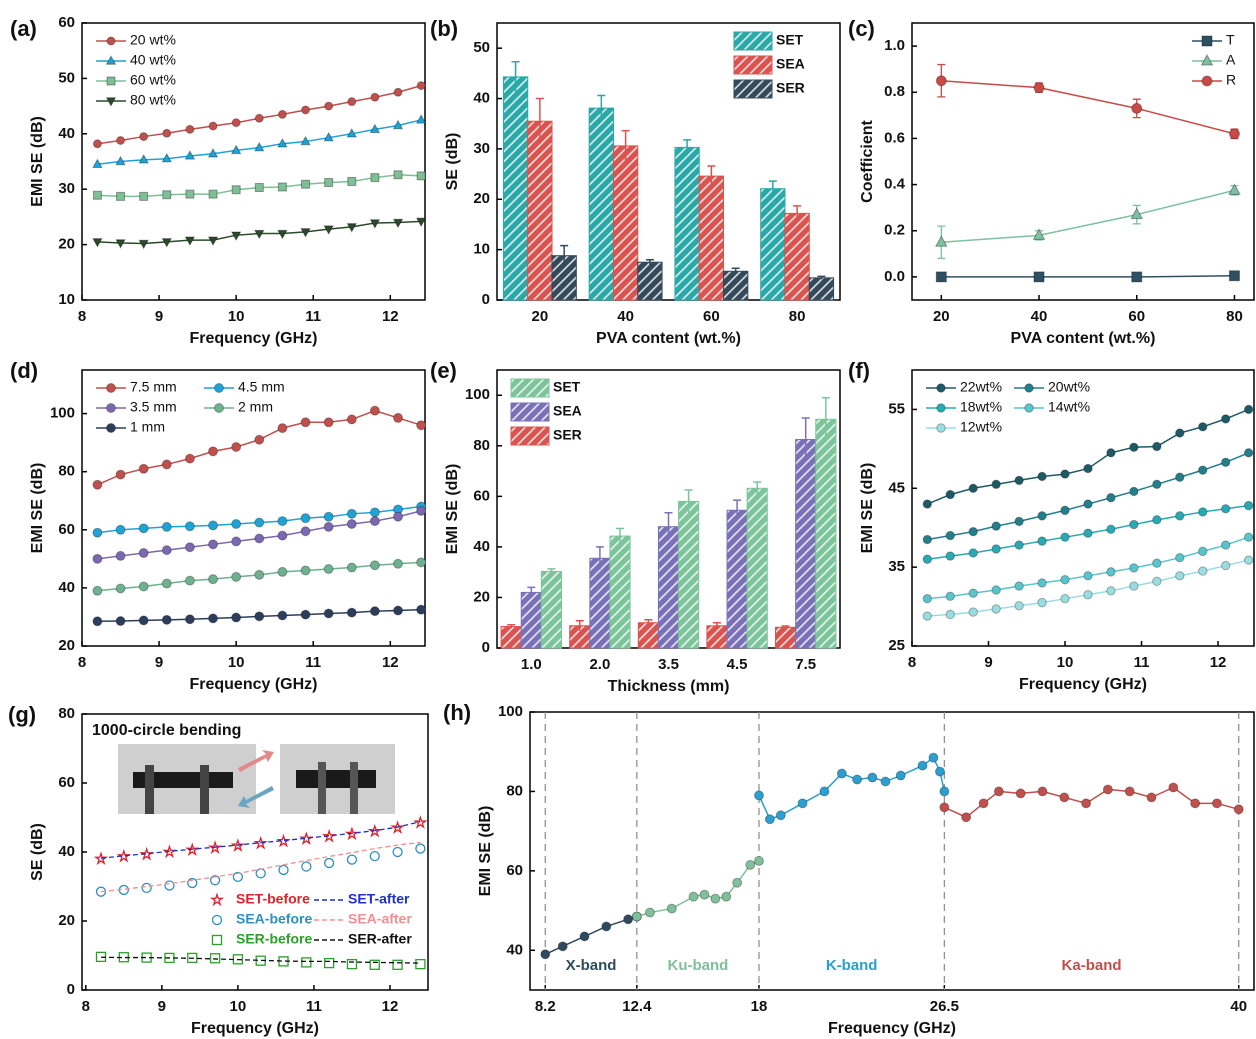 Image resolution: width=1256 pixels, height=1039 pixels. What do you see at coordinates (481, 249) in the screenshot?
I see `y-tick-label: 10` at bounding box center [481, 249].